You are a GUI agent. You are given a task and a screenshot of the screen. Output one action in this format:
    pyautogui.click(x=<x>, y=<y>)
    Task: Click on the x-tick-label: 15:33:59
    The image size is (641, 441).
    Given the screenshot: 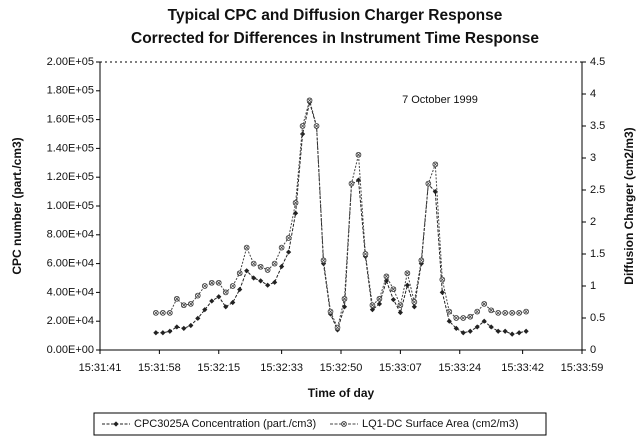 What is the action you would take?
    pyautogui.click(x=582, y=368)
    